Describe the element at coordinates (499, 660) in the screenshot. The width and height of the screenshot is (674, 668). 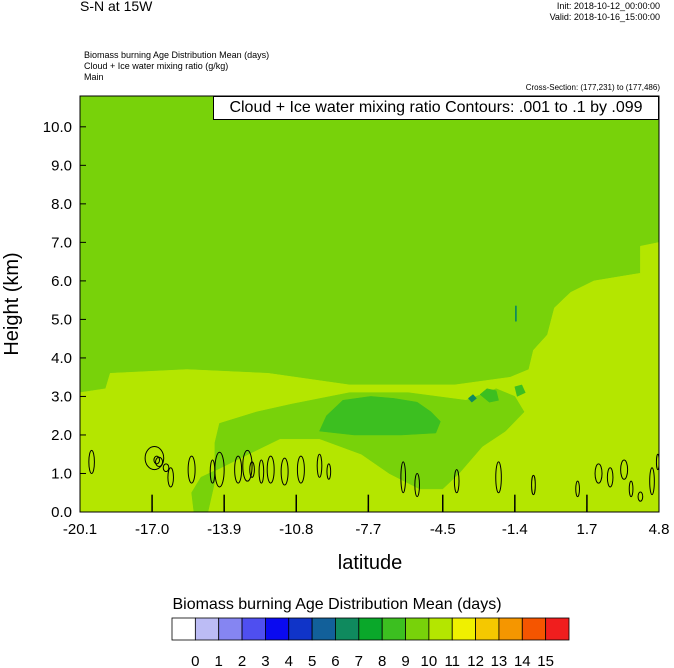
I see `colorbar-label: 13` at that location.